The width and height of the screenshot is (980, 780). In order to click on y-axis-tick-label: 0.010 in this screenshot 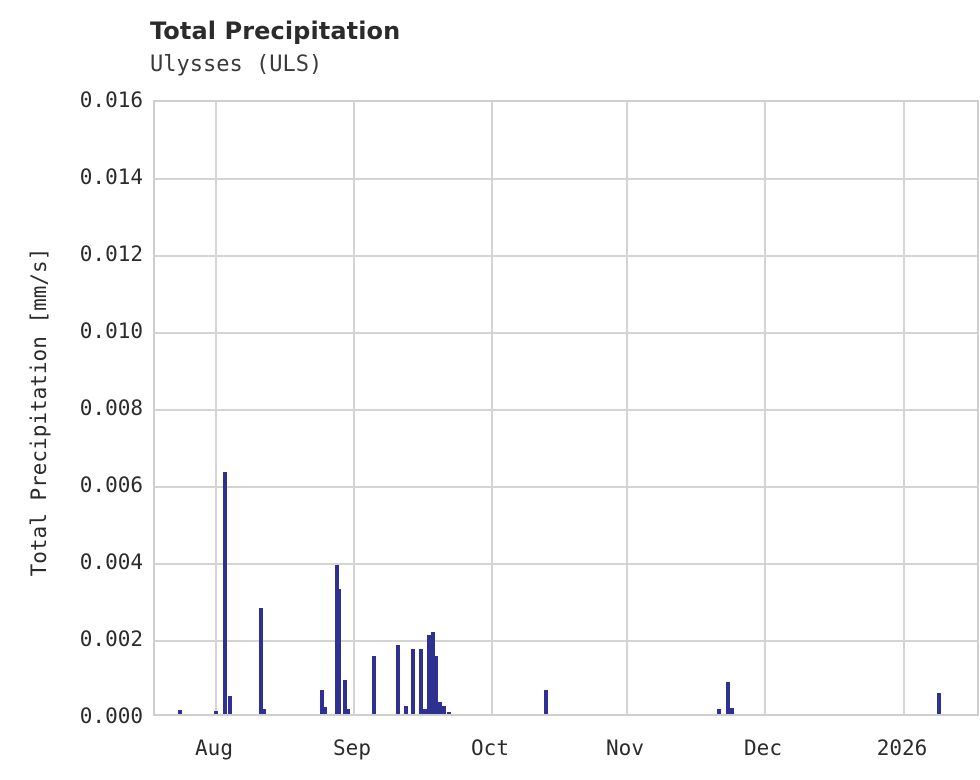, I will do `click(111, 331)`.